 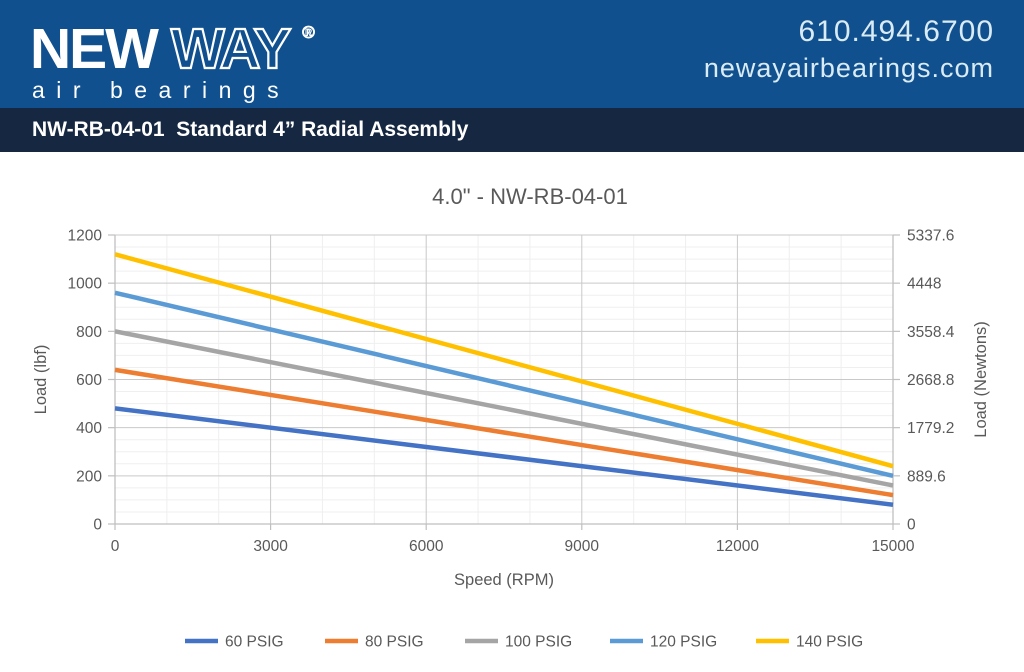 I want to click on product-title-bar: NW-RB-04-01 Standard 4” Radial Assembly, so click(x=512, y=130).